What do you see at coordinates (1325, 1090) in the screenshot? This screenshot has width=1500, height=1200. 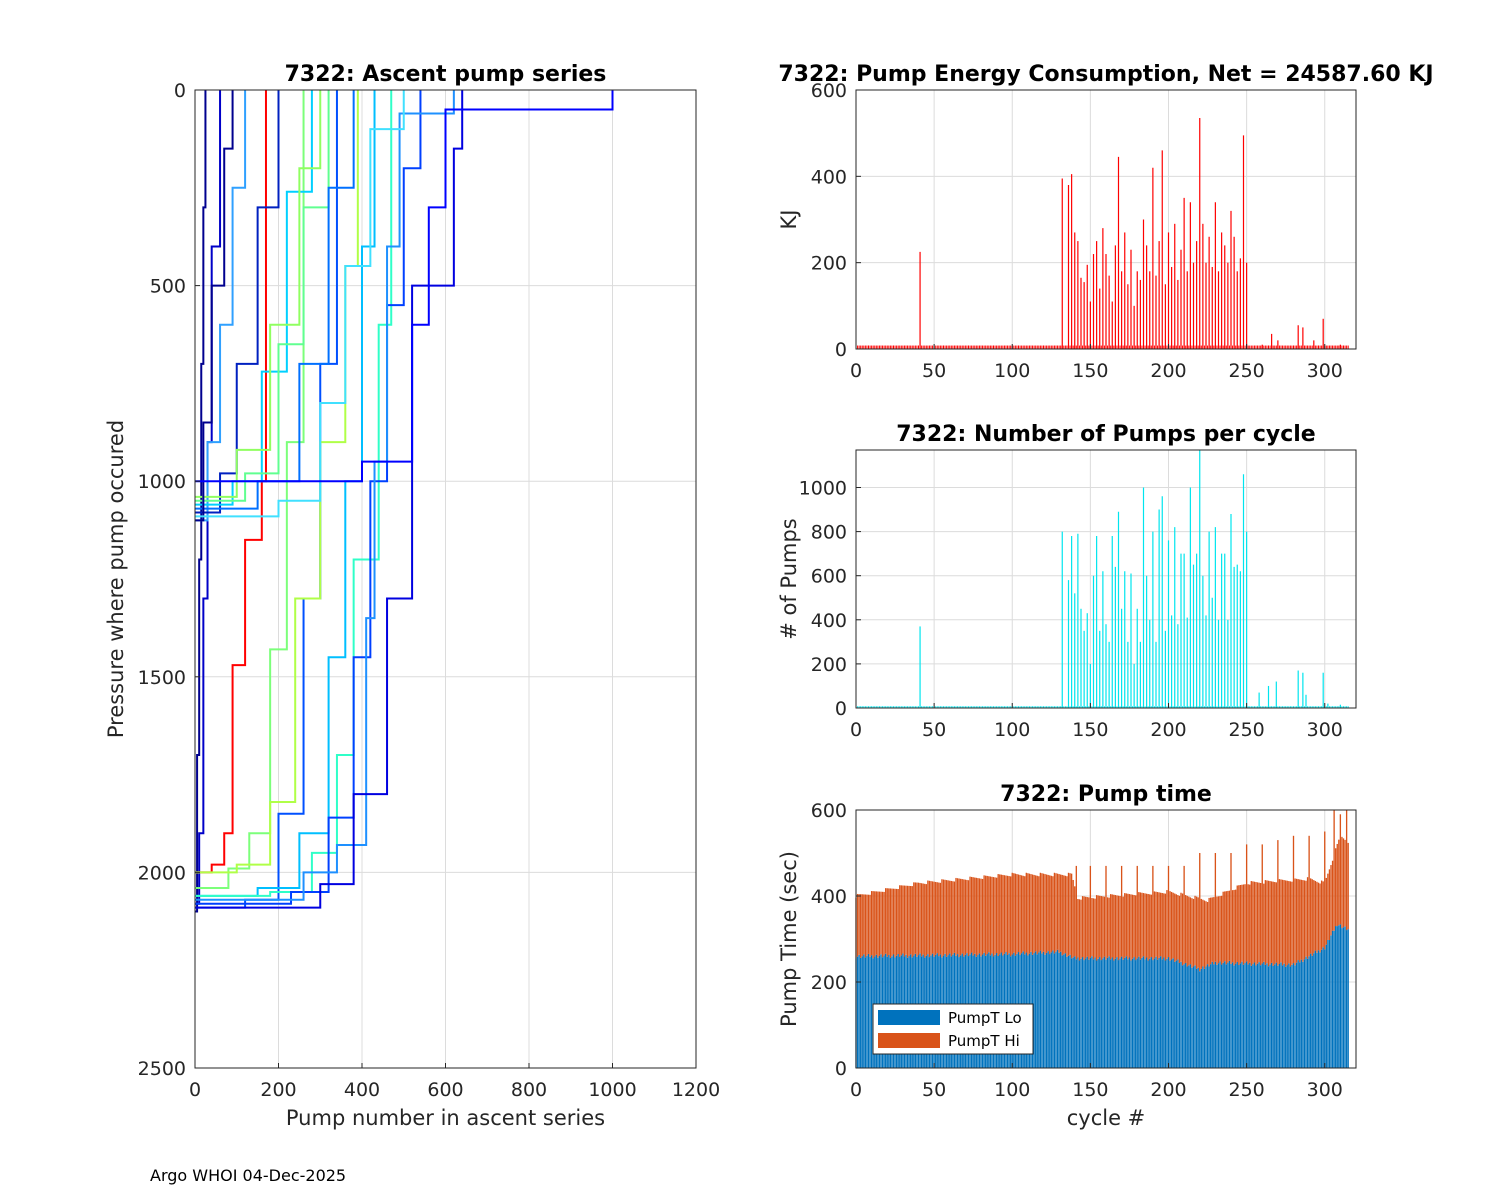 I see `pumptime-xtick-label: 300` at bounding box center [1325, 1090].